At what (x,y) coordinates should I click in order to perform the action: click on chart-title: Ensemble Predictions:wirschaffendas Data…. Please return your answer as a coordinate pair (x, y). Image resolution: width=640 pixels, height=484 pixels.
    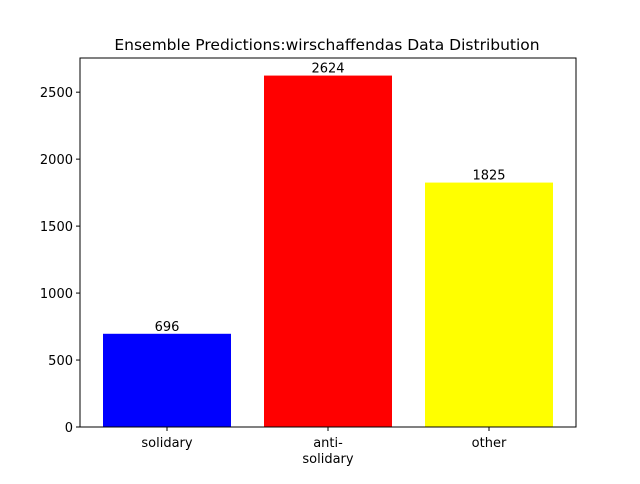
    Looking at the image, I should click on (326, 45).